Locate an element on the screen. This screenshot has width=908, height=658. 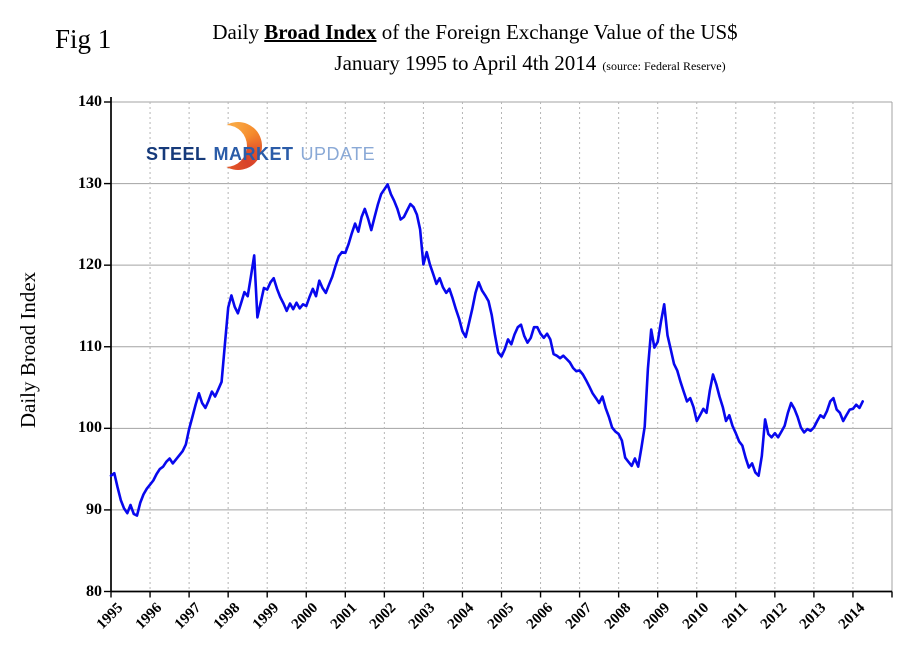
y-tick-label: 130 is located at coordinates (90, 183).